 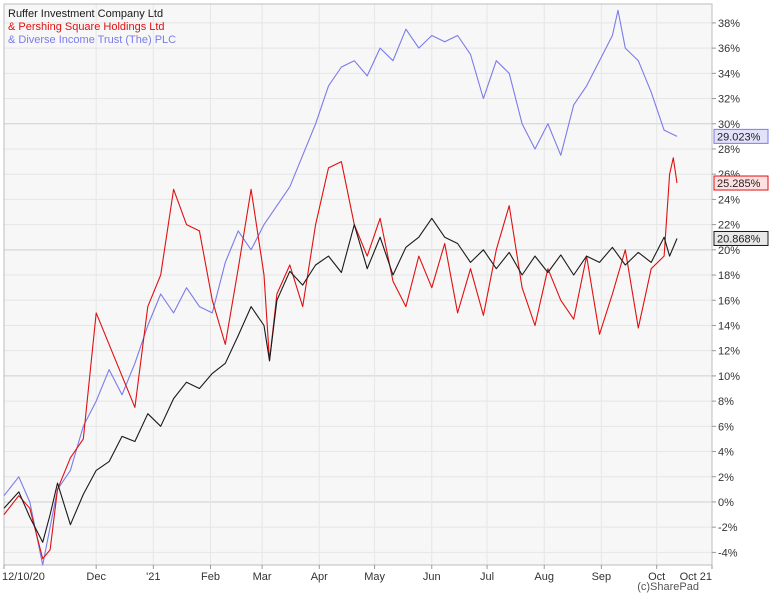 I want to click on x-tick-label: Dec, so click(x=96, y=577).